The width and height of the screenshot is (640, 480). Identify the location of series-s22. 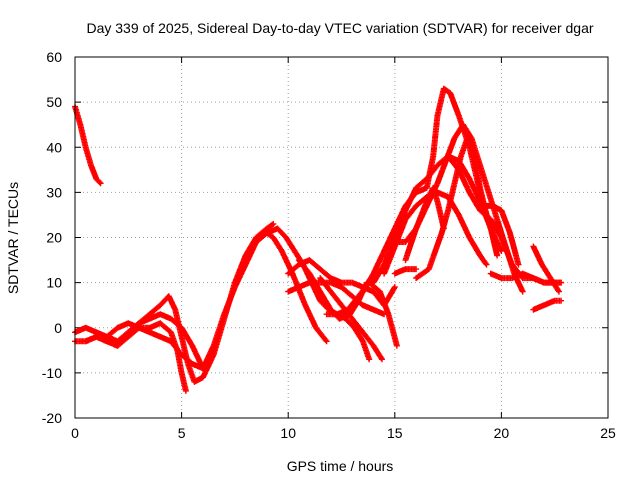
(547, 305).